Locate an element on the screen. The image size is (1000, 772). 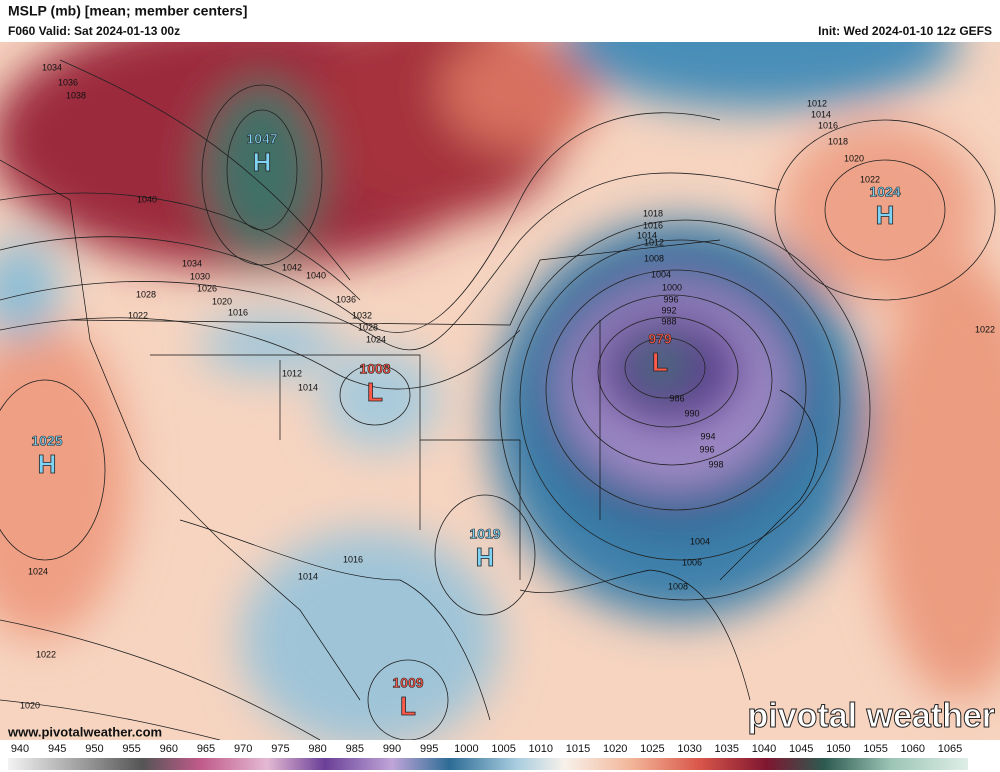
center-value: 1019 is located at coordinates (484, 534).